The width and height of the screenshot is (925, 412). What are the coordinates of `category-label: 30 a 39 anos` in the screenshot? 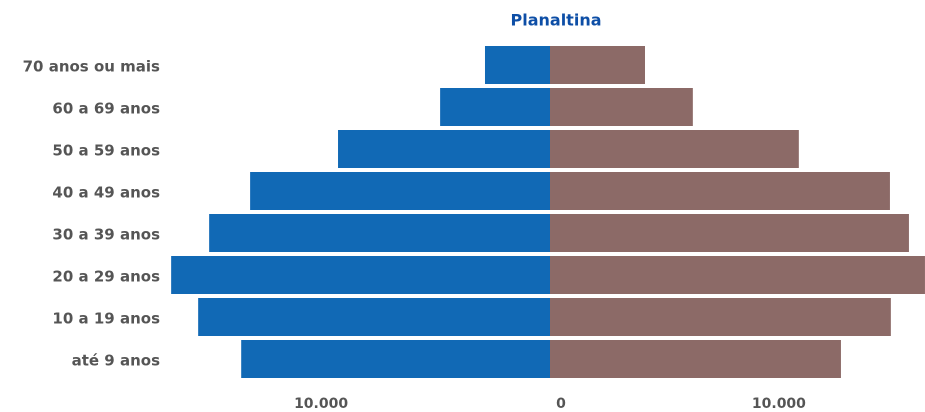 It's located at (106, 235).